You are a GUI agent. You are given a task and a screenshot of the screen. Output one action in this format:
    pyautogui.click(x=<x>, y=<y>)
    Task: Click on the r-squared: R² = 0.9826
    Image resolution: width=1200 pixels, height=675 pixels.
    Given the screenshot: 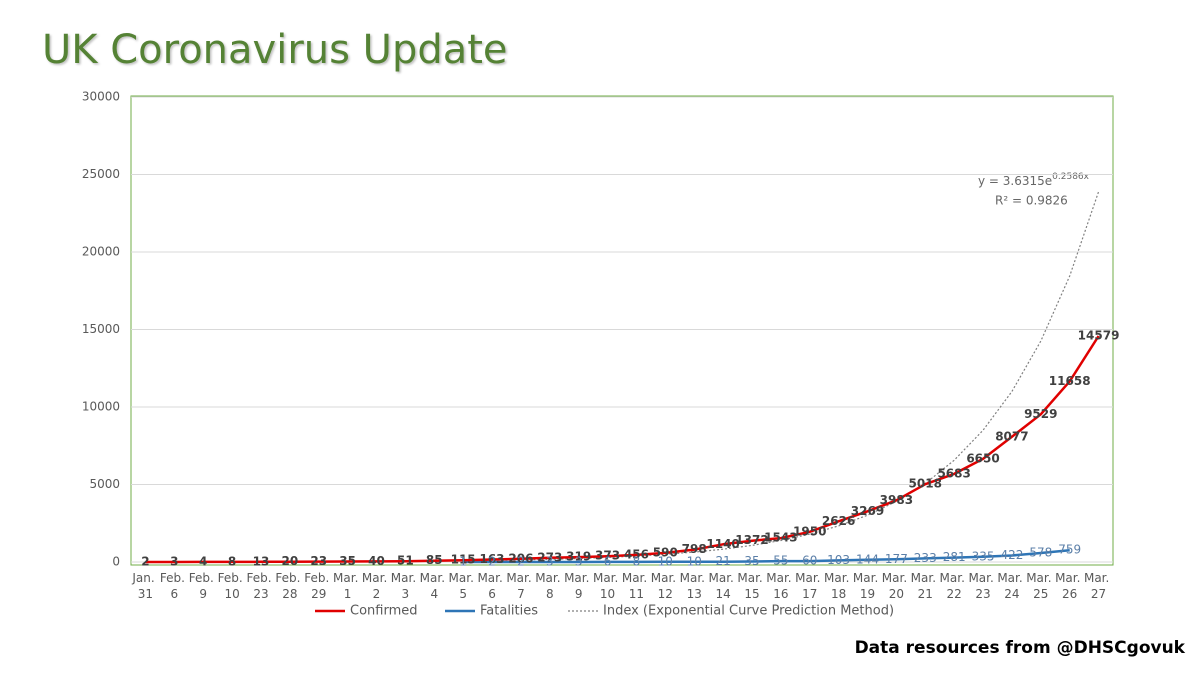 What is the action you would take?
    pyautogui.click(x=1031, y=201)
    